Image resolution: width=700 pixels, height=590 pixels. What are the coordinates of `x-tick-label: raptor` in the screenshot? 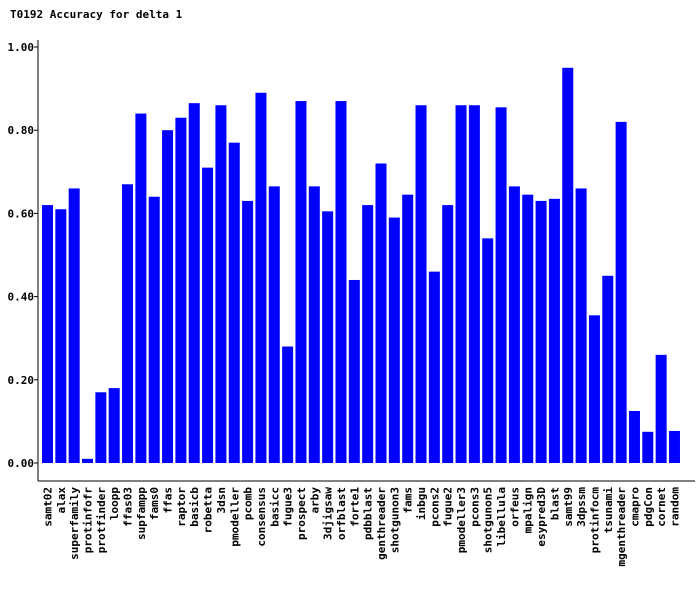 It's located at (181, 507).